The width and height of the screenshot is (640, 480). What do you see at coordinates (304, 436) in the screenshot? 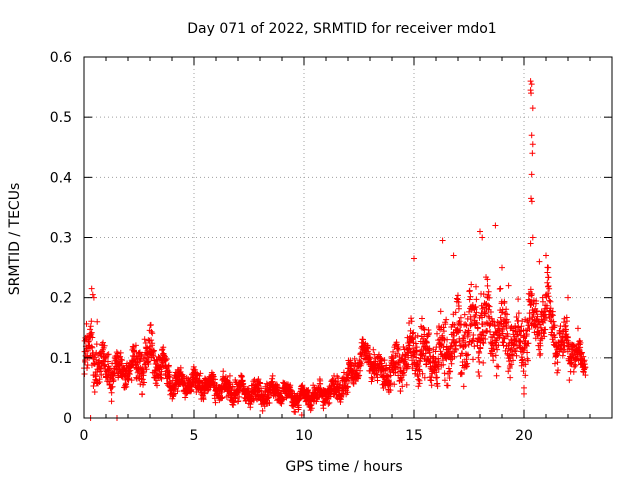
I see `x-tick-label: 10` at bounding box center [304, 436].